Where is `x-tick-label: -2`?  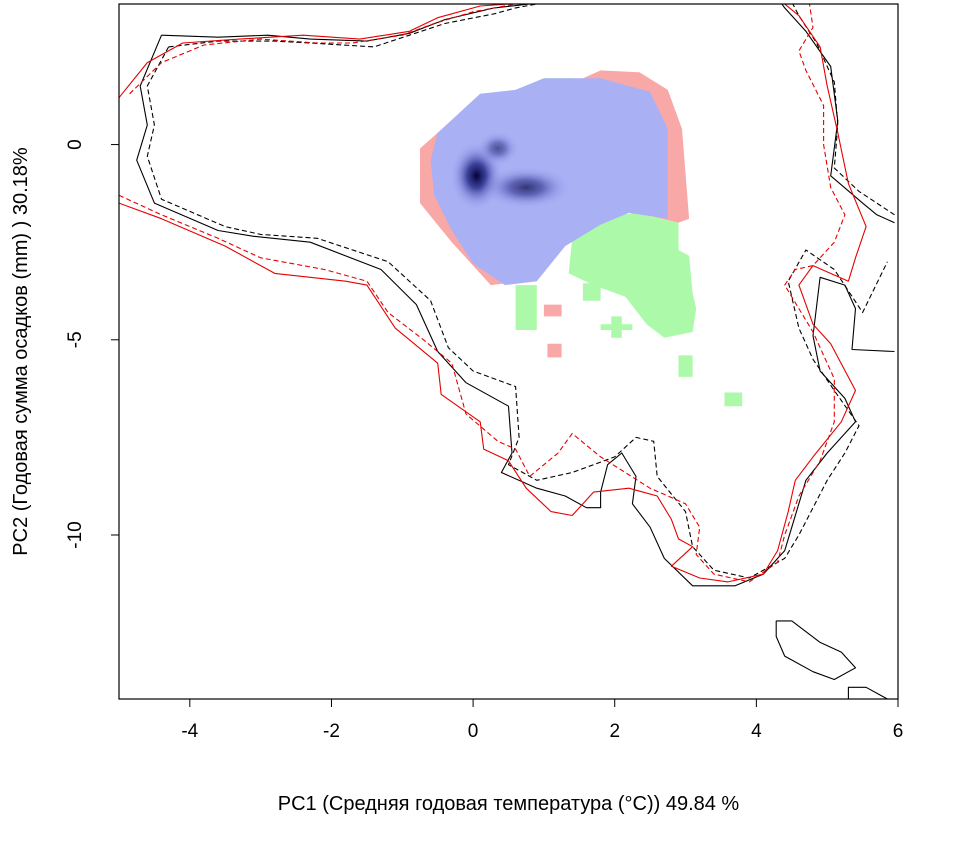
x-tick-label: -2 is located at coordinates (331, 731).